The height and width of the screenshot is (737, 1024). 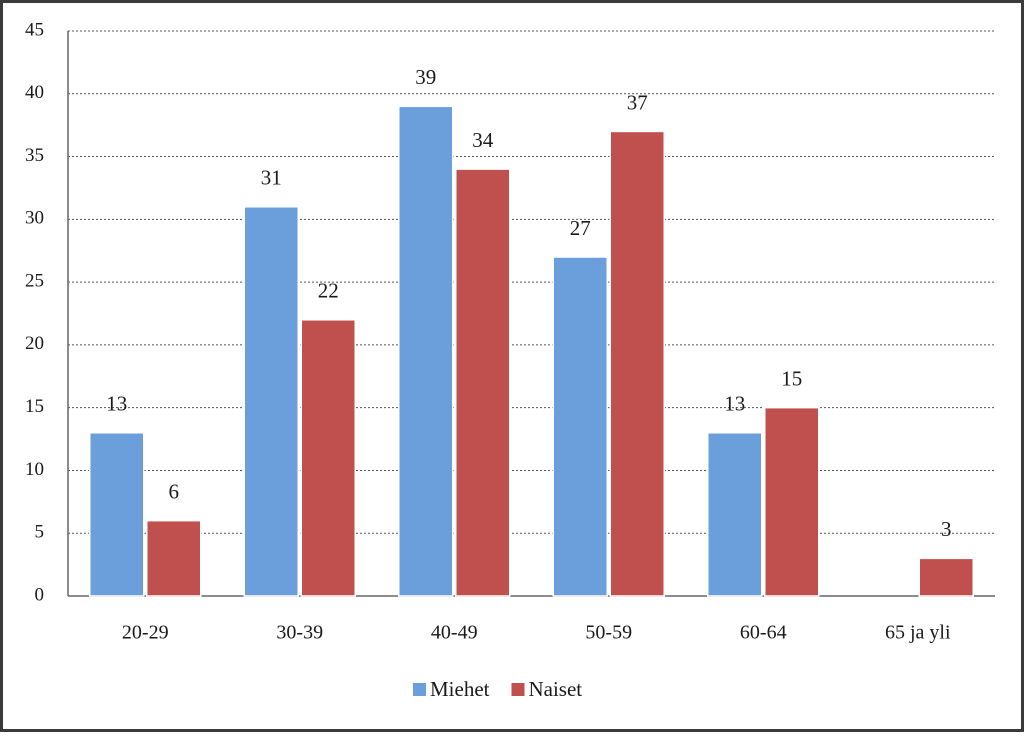 What do you see at coordinates (34, 218) in the screenshot?
I see `y-tick-label: 30` at bounding box center [34, 218].